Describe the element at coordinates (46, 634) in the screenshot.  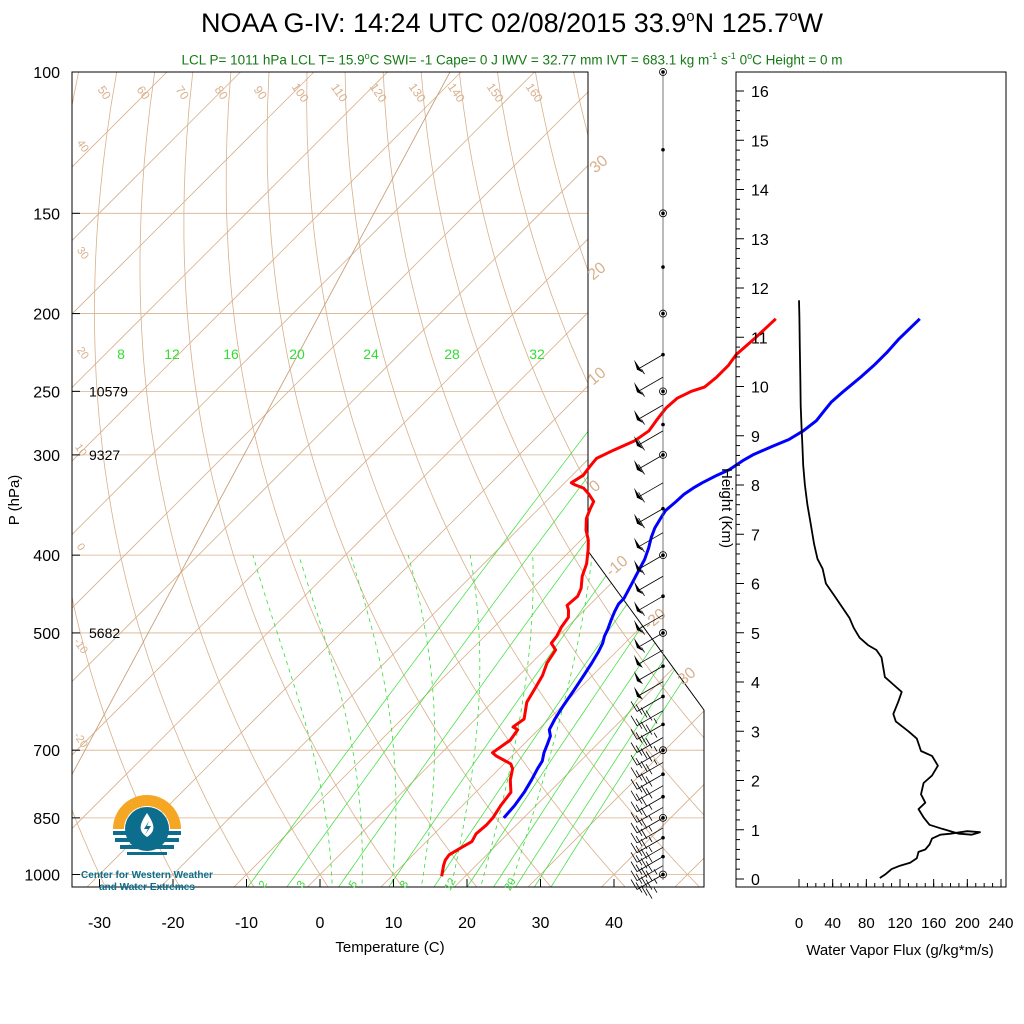
I see `y-tick-label: 500` at that location.